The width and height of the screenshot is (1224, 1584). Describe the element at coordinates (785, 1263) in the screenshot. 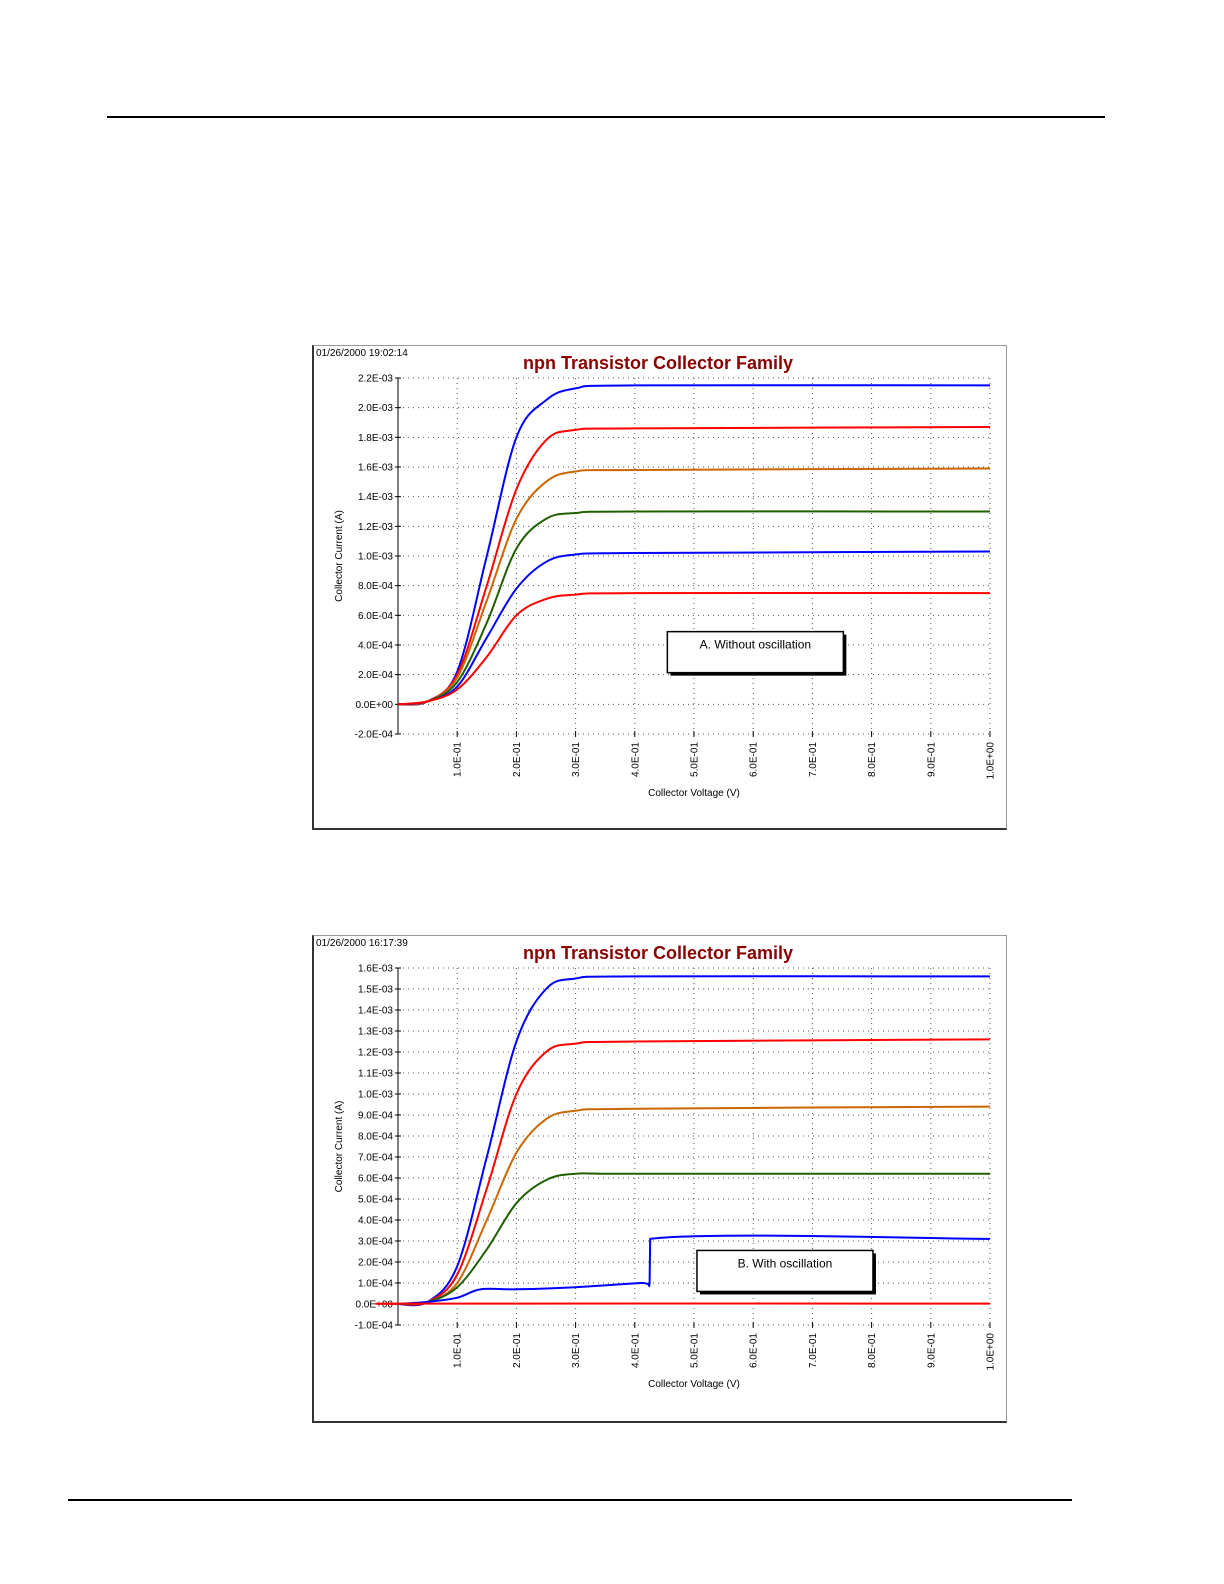

I see `annotation-text: B. With oscillation` at that location.